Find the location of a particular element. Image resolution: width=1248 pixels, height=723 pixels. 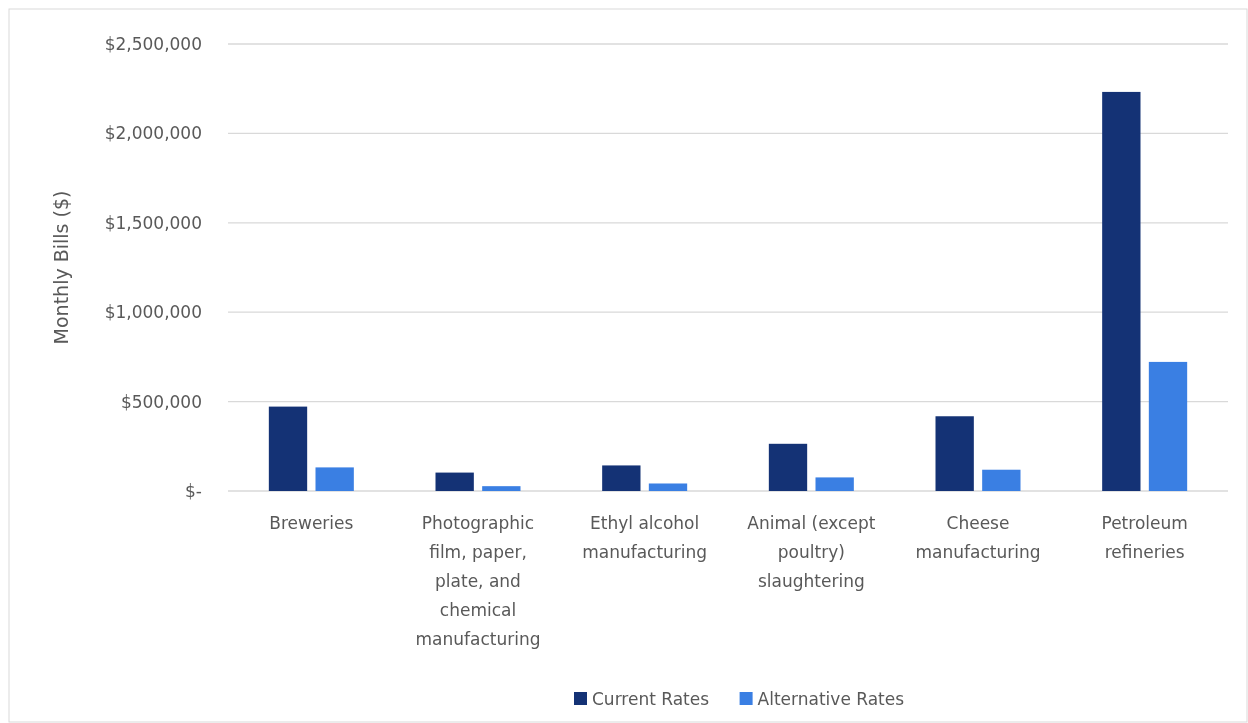

legend-label: Alternative Rates is located at coordinates (831, 698).